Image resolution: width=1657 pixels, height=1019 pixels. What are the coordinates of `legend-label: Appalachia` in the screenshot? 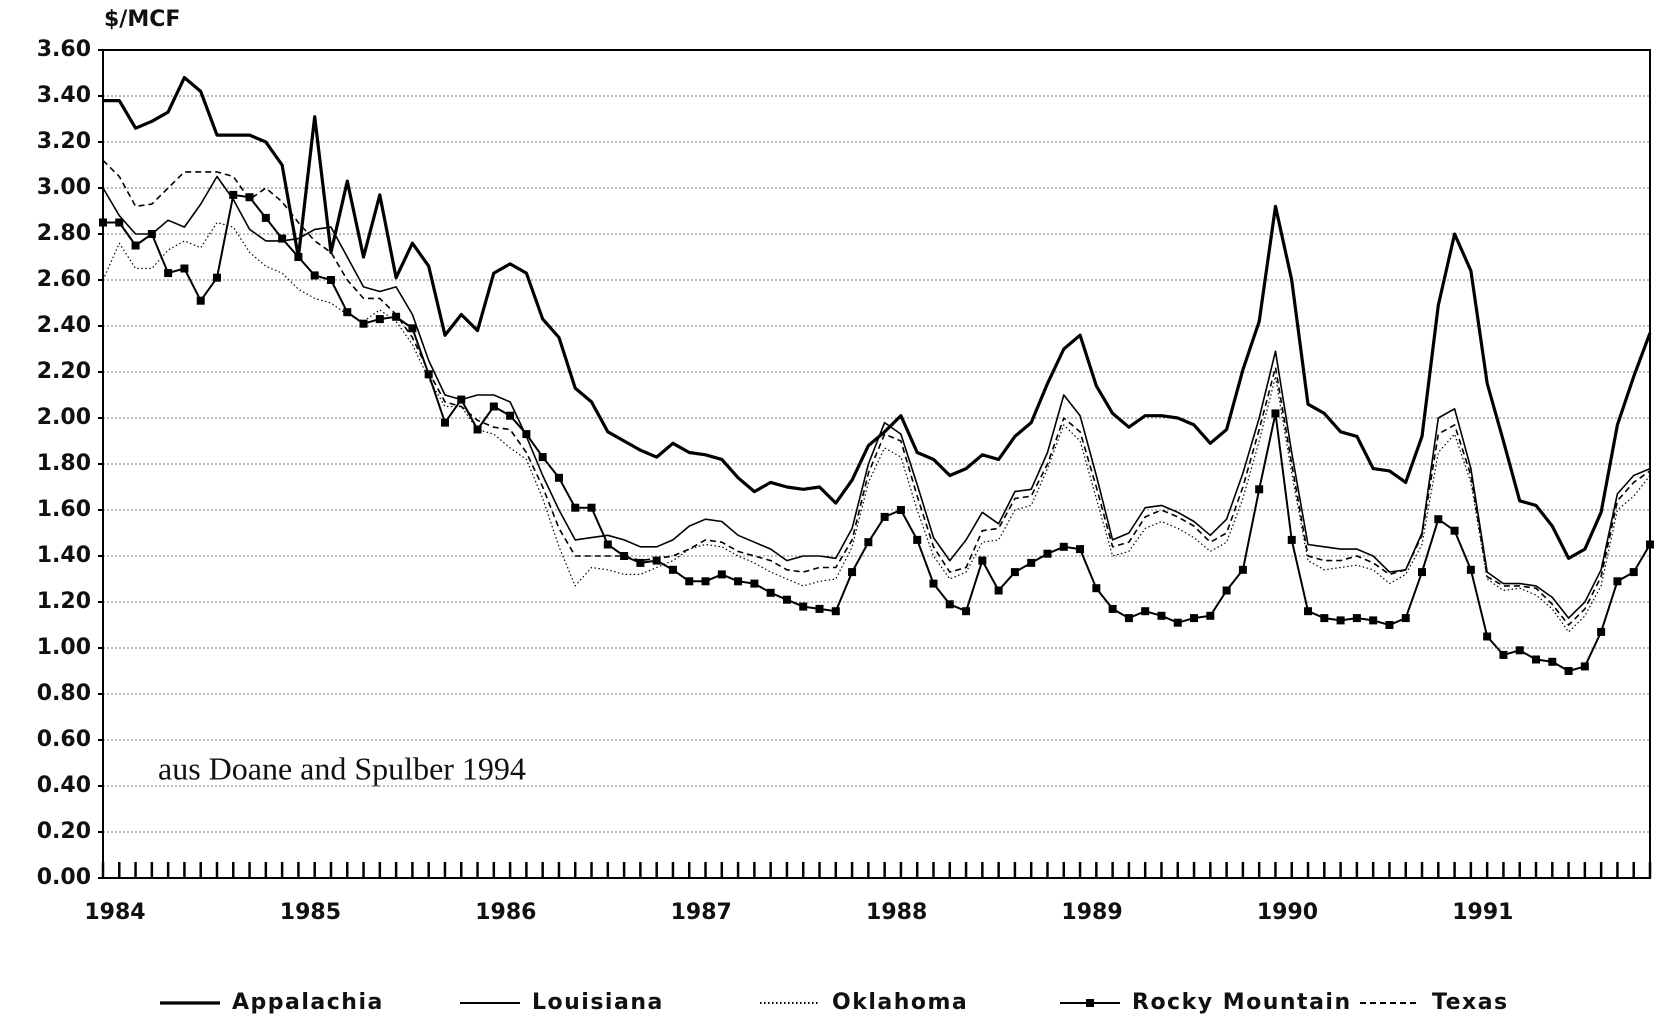 It's located at (308, 1002).